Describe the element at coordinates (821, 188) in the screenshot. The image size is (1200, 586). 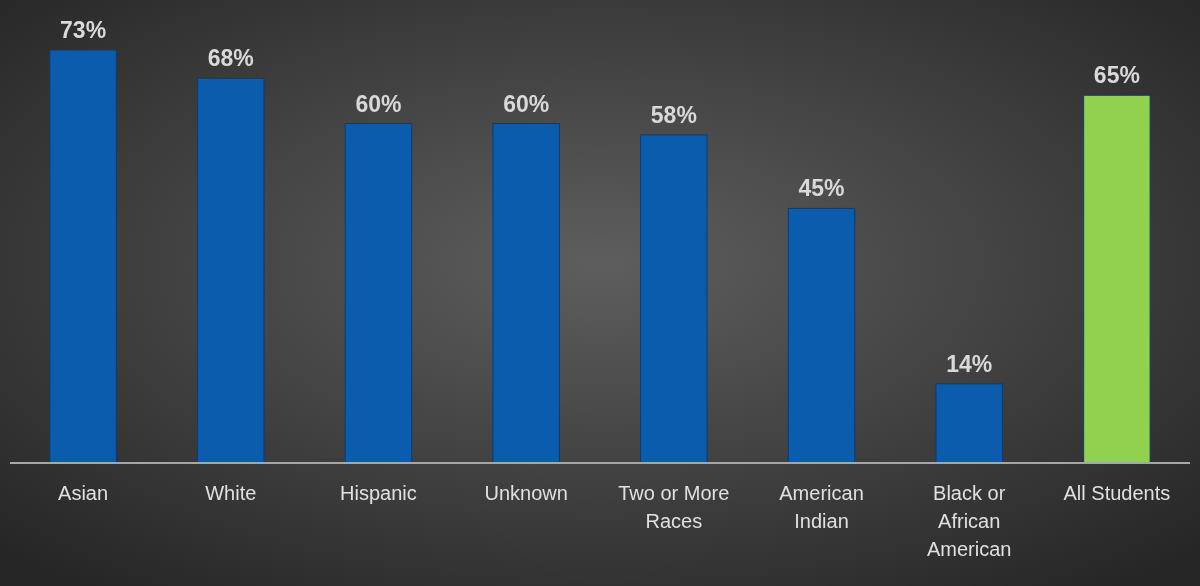
I see `data-label: 45%` at that location.